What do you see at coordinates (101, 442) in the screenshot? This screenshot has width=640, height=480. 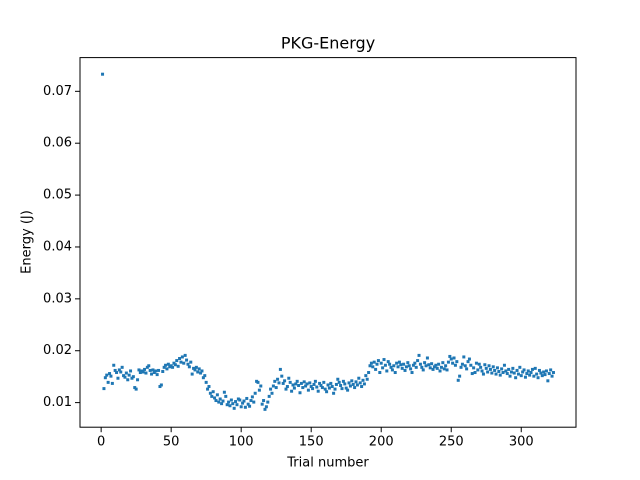 I see `x-tick-label: 0` at bounding box center [101, 442].